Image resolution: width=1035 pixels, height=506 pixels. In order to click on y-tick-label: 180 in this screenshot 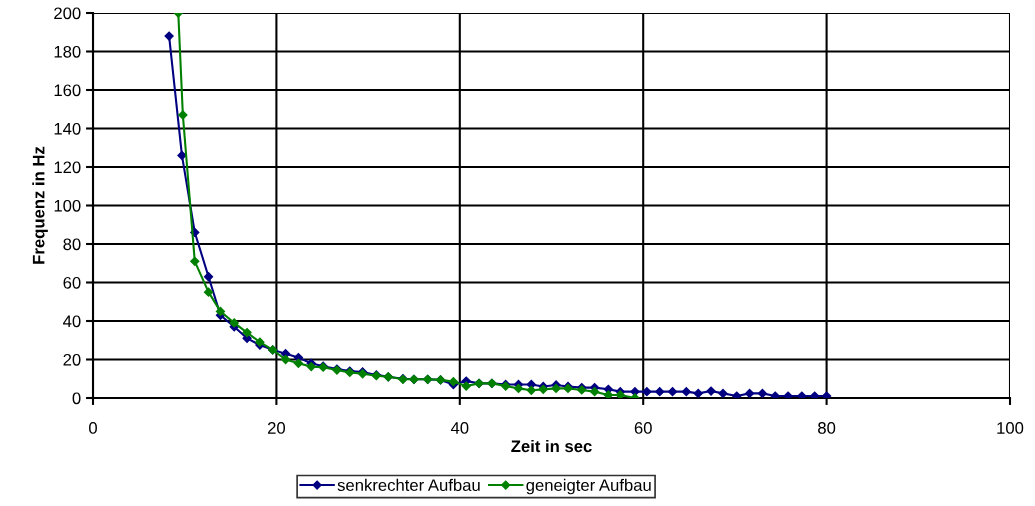, I will do `click(67, 51)`.